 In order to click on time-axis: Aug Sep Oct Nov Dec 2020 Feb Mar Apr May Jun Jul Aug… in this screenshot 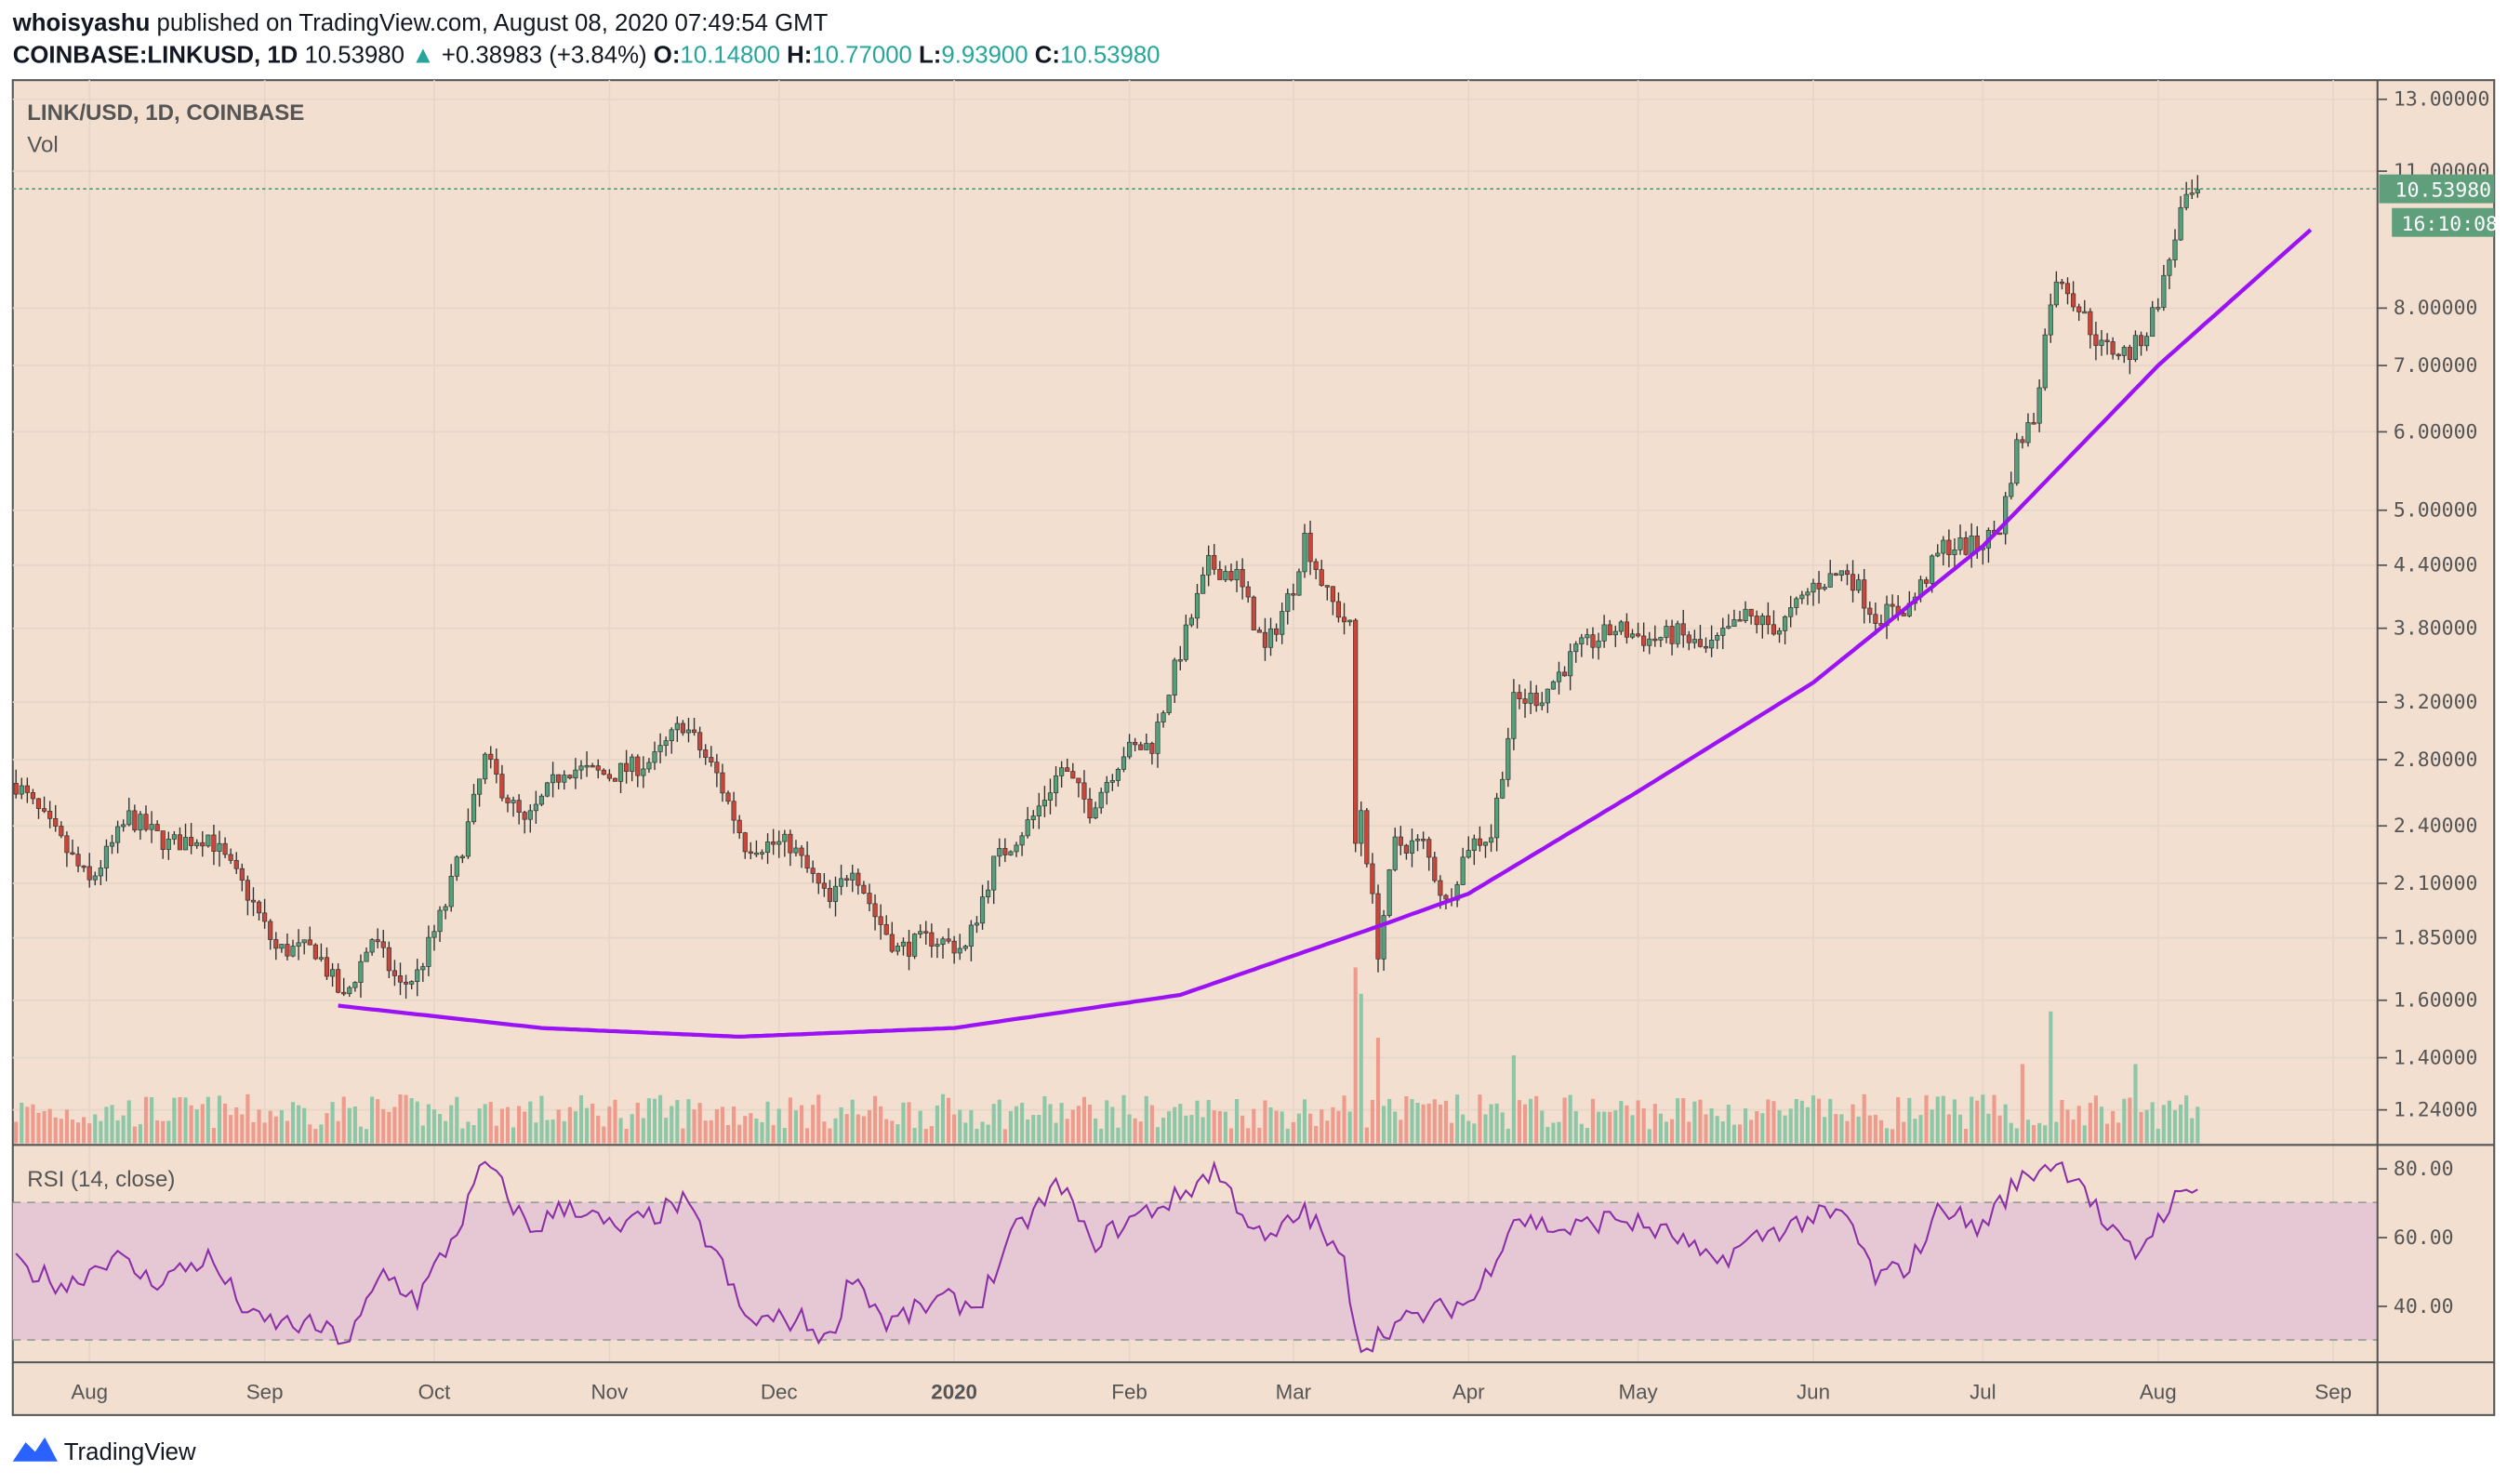, I will do `click(1211, 1392)`.